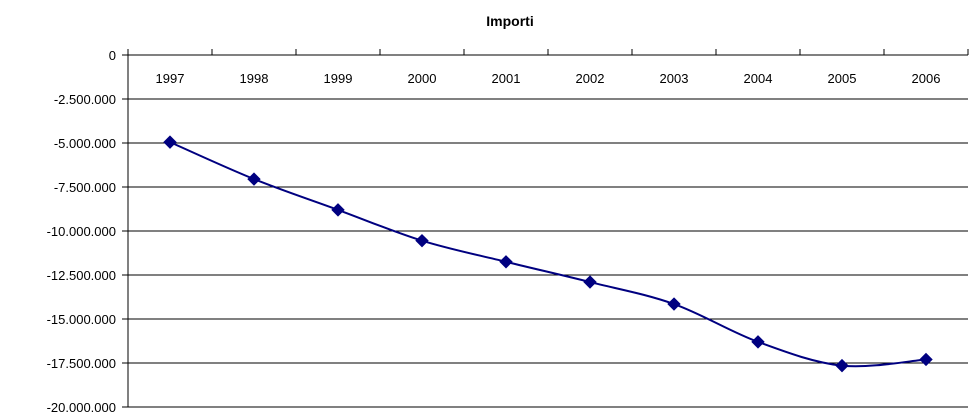 The image size is (975, 413). What do you see at coordinates (758, 78) in the screenshot?
I see `x-tick-label: 2004` at bounding box center [758, 78].